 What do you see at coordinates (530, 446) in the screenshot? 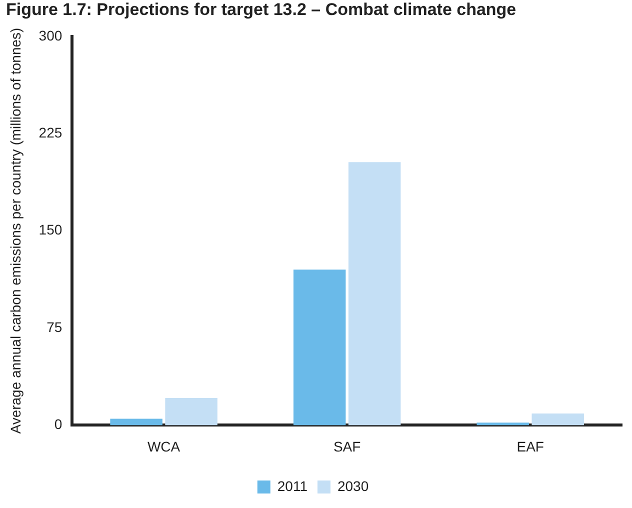
I see `x-tick-label: EAF` at bounding box center [530, 446].